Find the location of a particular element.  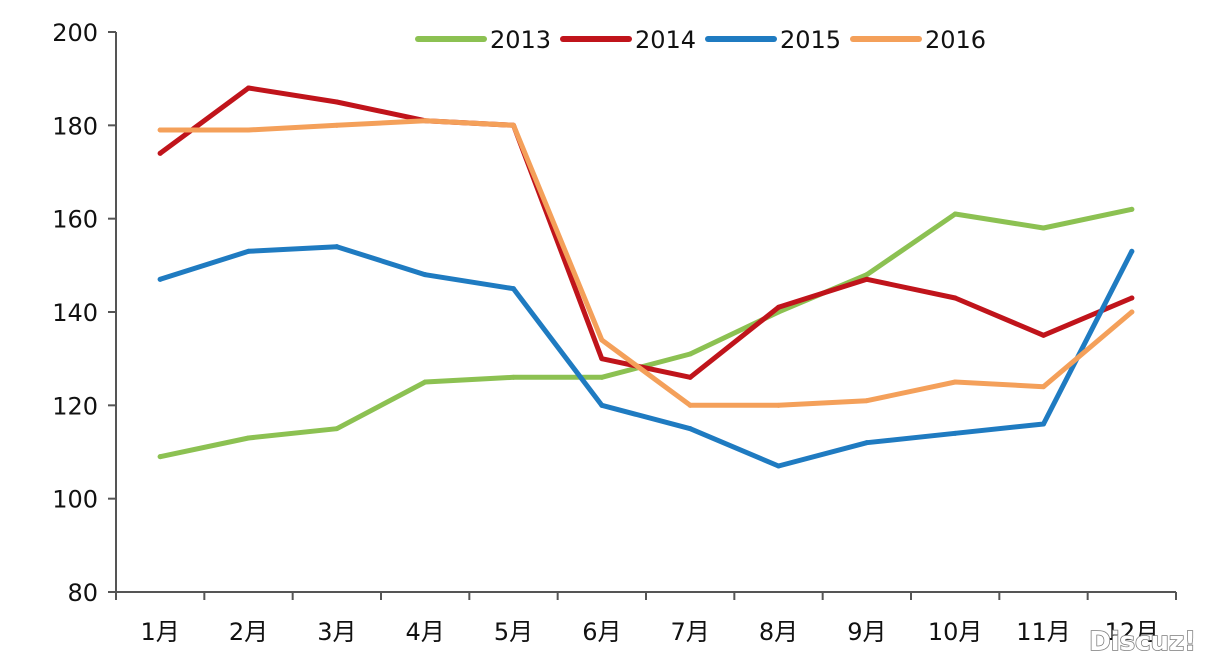

y-tick-label: 100 is located at coordinates (75, 500).